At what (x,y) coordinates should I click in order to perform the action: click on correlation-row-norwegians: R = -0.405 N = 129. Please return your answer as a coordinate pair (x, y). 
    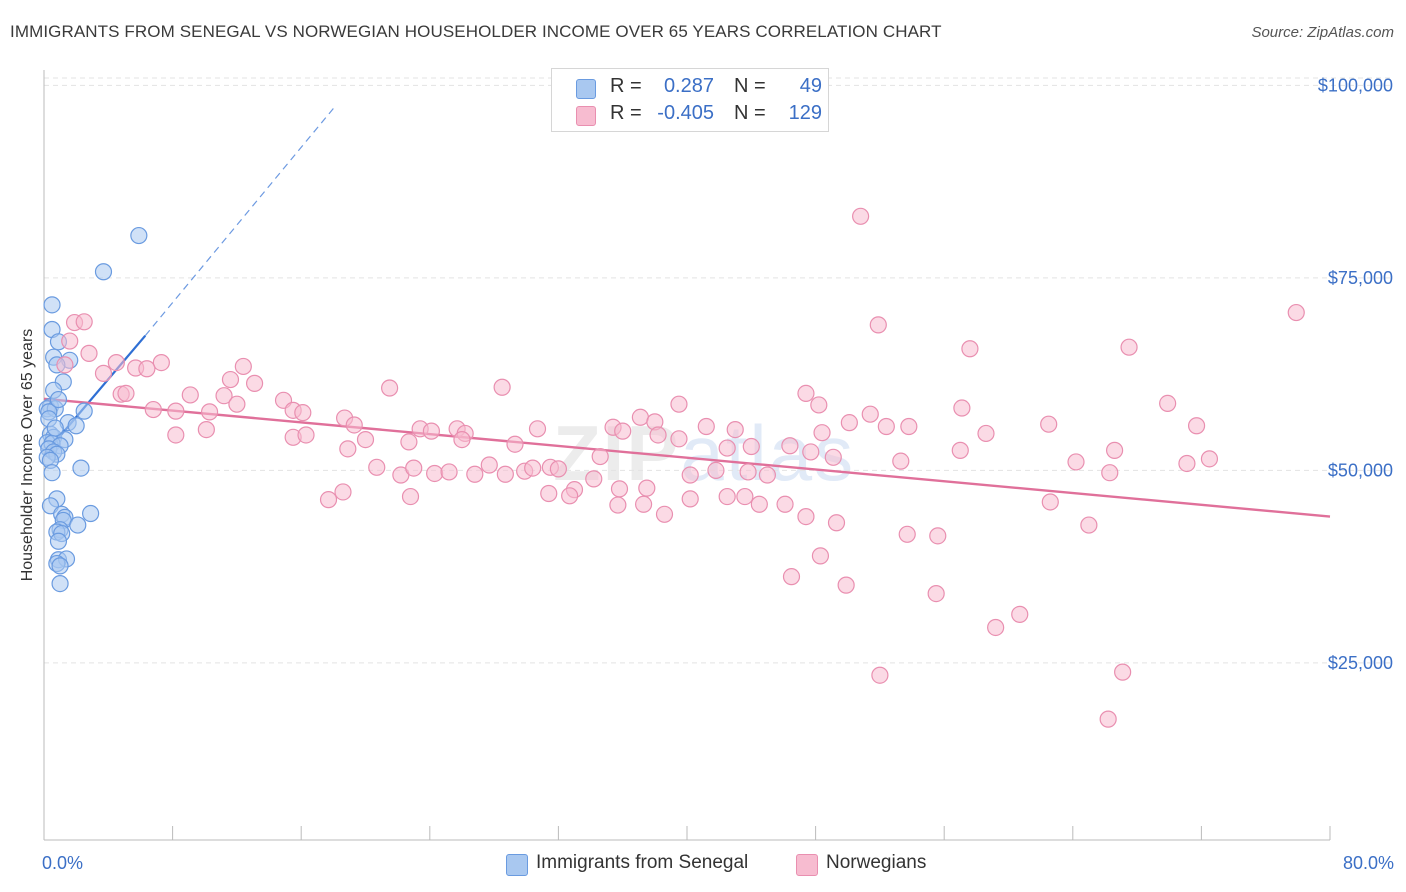
    Looking at the image, I should click on (690, 115).